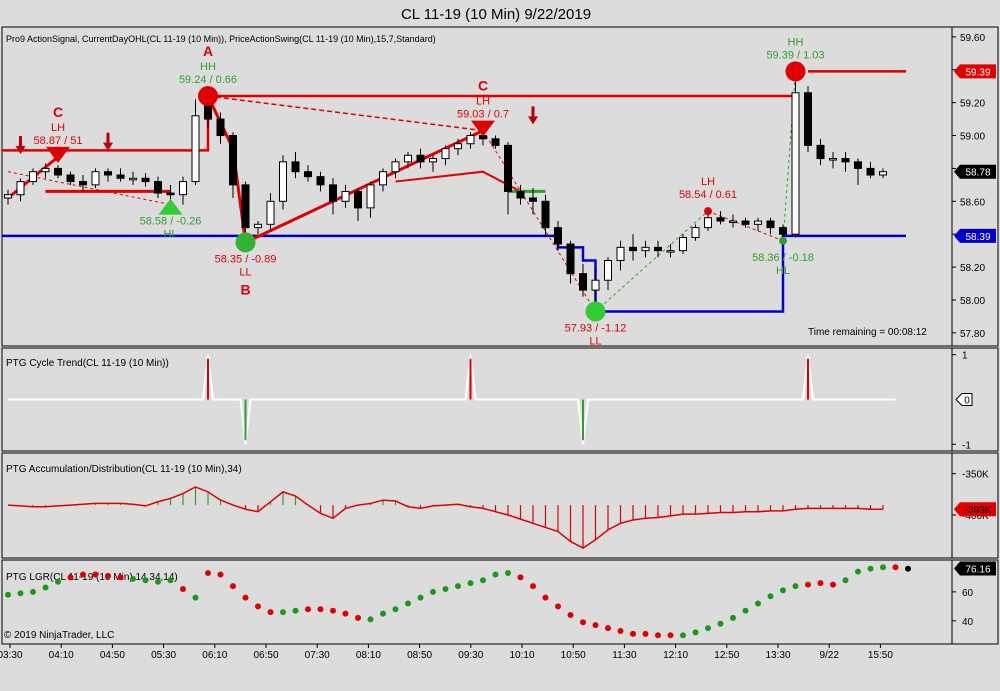  Describe the element at coordinates (783, 271) in the screenshot. I see `swing-type-label: HL` at that location.